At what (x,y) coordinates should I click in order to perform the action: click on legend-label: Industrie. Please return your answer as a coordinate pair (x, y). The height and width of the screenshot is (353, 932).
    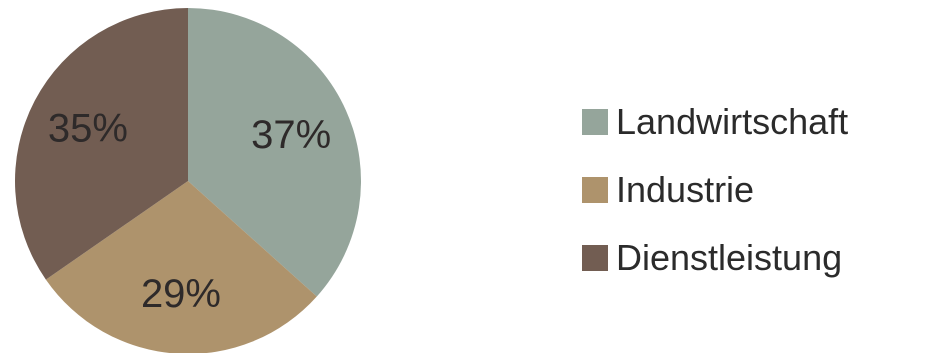
    Looking at the image, I should click on (685, 189).